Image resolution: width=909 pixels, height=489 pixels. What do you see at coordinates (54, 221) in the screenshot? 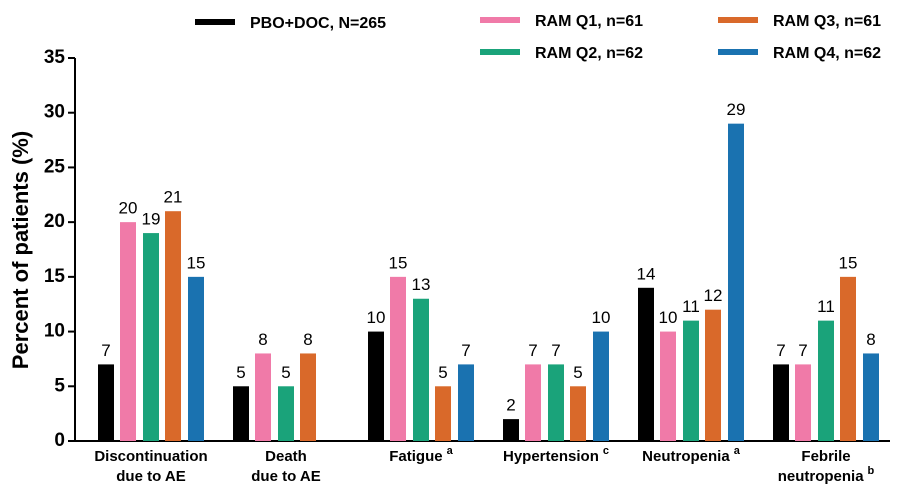
I see `y-tick-label: 20` at bounding box center [54, 221].